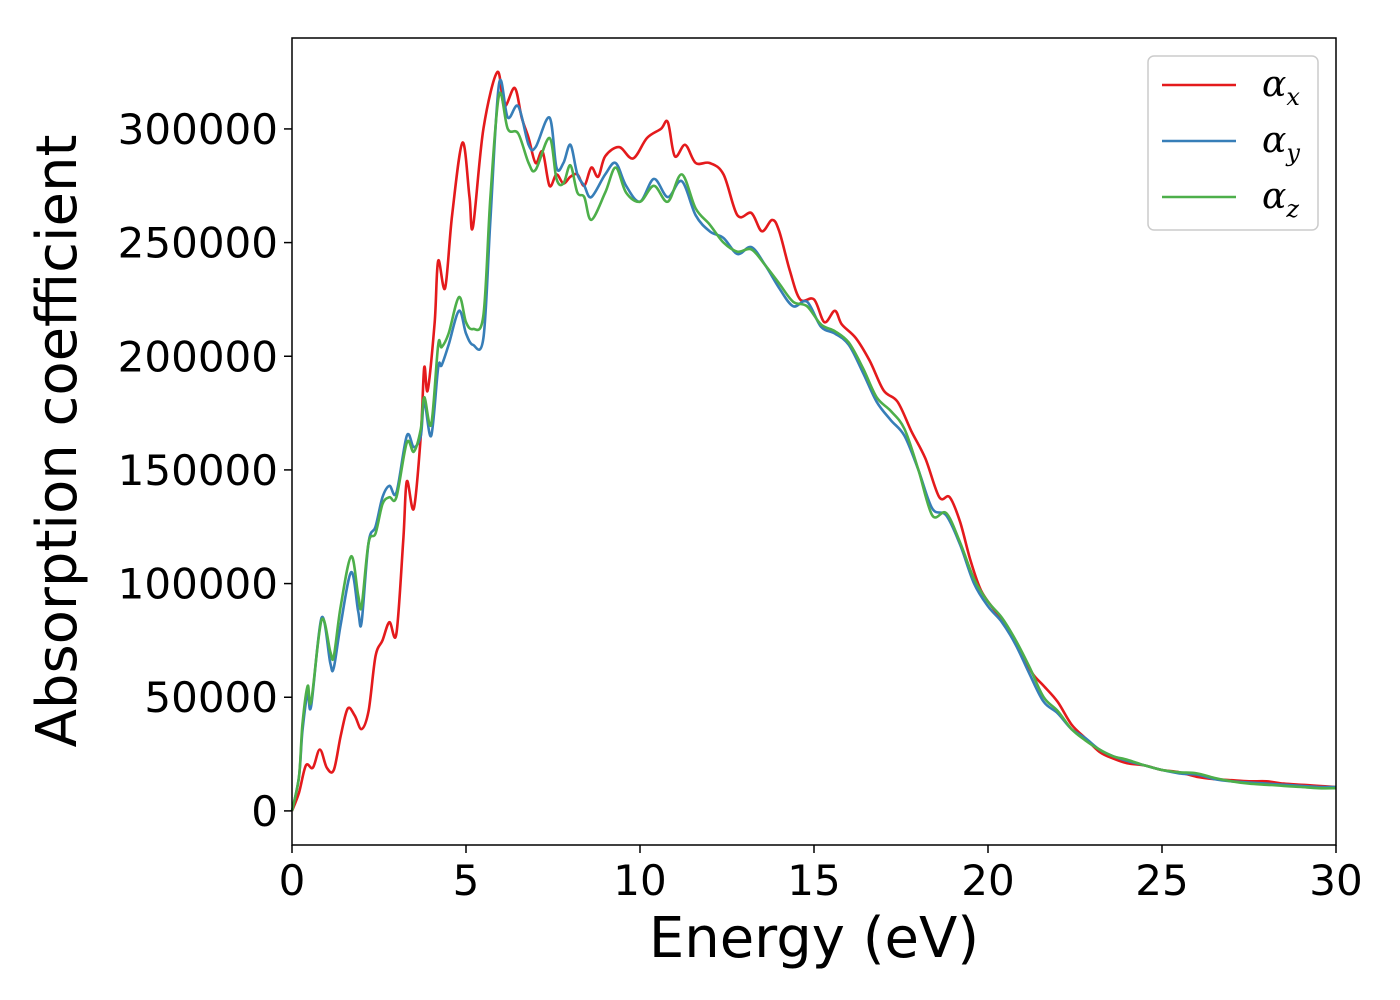 The image size is (1400, 1000). Describe the element at coordinates (198, 243) in the screenshot. I see `y-tick-label: 250000` at that location.